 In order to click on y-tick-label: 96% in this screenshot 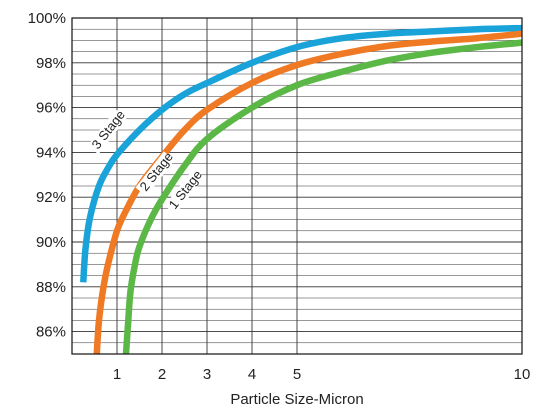, I will do `click(51, 108)`.